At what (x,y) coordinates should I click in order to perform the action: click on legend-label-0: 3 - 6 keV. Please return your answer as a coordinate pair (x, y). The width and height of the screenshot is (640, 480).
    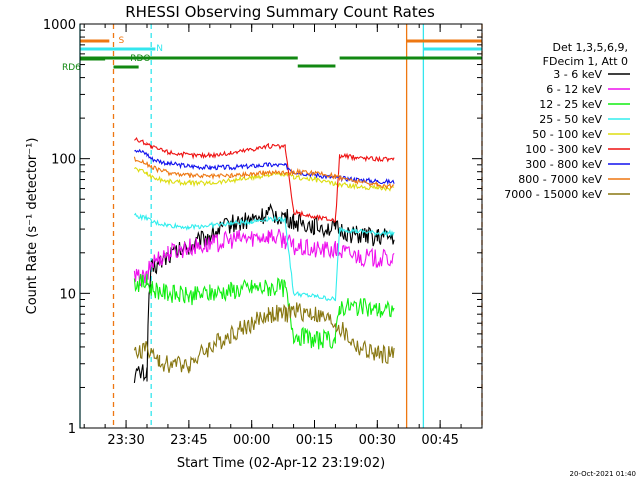
    Looking at the image, I should click on (577, 74).